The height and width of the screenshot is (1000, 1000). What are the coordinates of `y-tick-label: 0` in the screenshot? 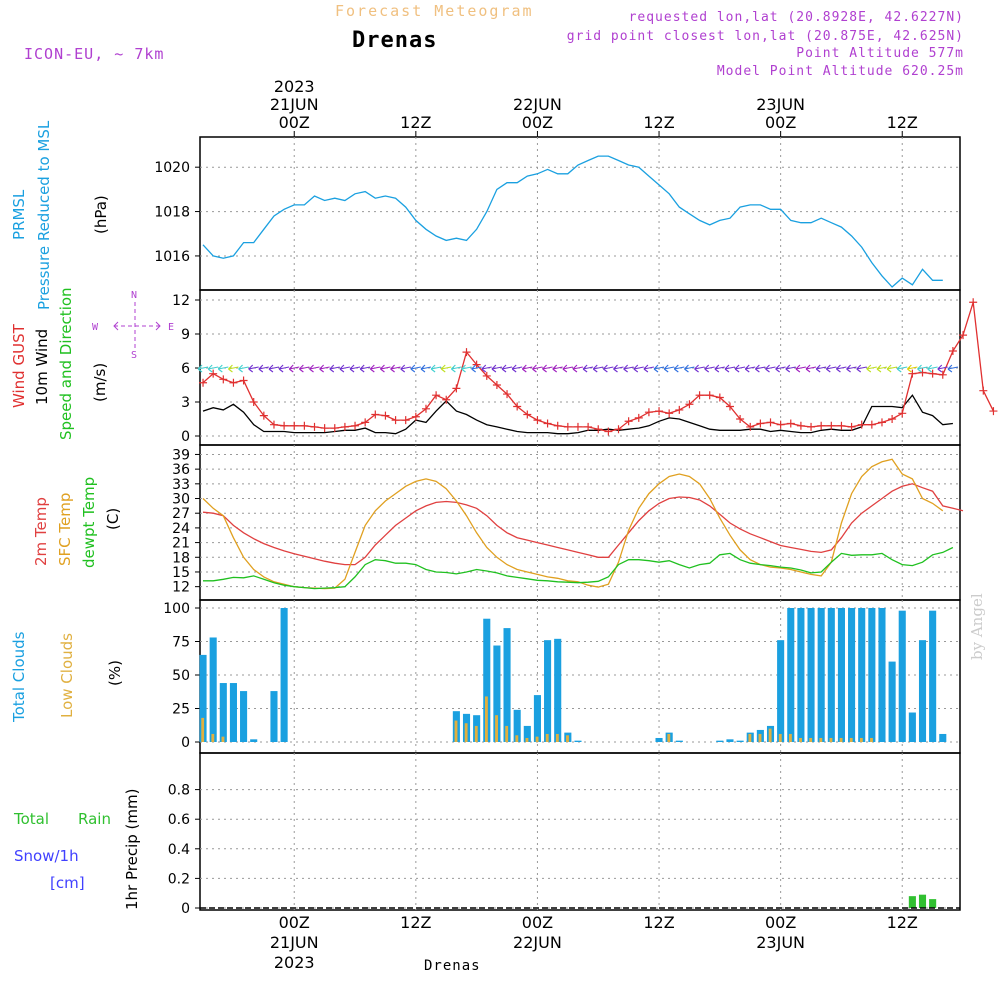 It's located at (185, 743).